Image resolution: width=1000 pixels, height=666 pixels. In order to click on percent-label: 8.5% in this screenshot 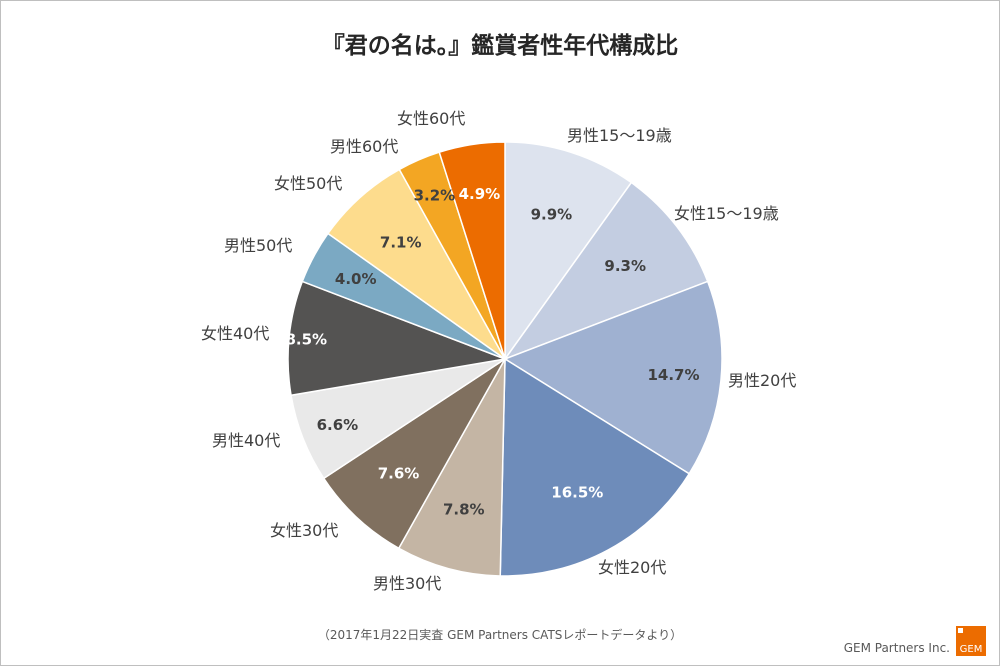, I will do `click(306, 339)`.